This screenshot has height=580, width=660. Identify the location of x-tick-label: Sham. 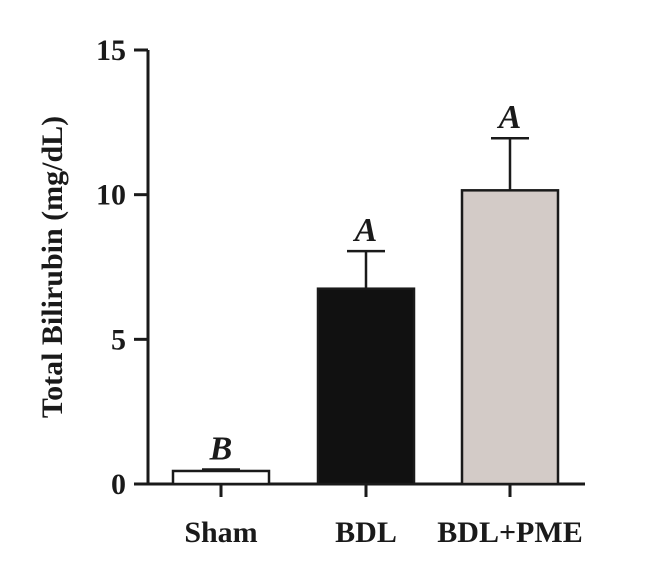
(220, 532).